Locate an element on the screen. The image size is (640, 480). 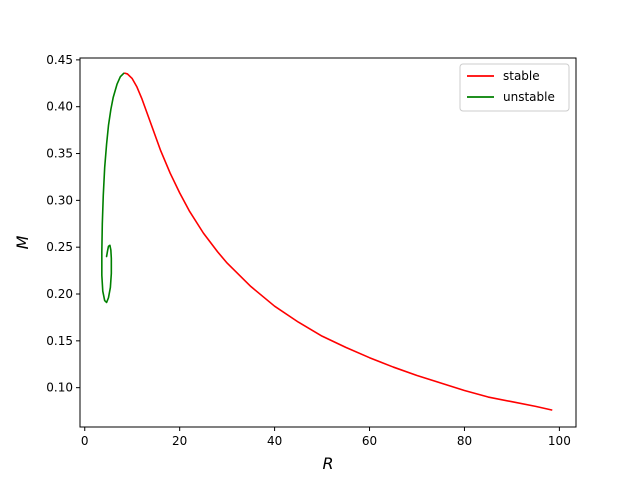
y-tick-label: 0.35 is located at coordinates (59, 154).